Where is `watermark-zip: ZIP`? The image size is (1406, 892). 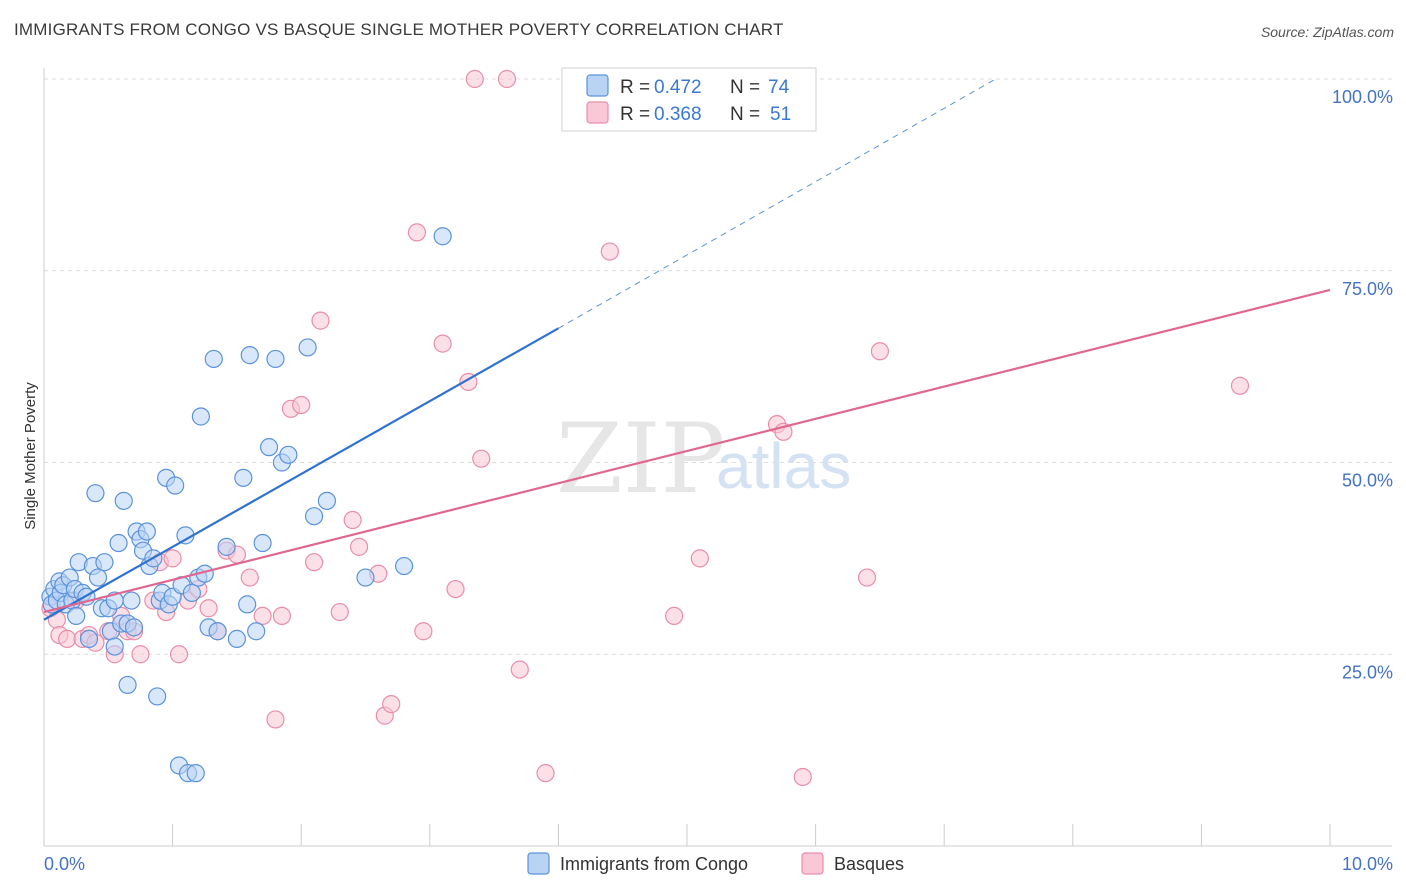
watermark-zip: ZIP is located at coordinates (640, 459).